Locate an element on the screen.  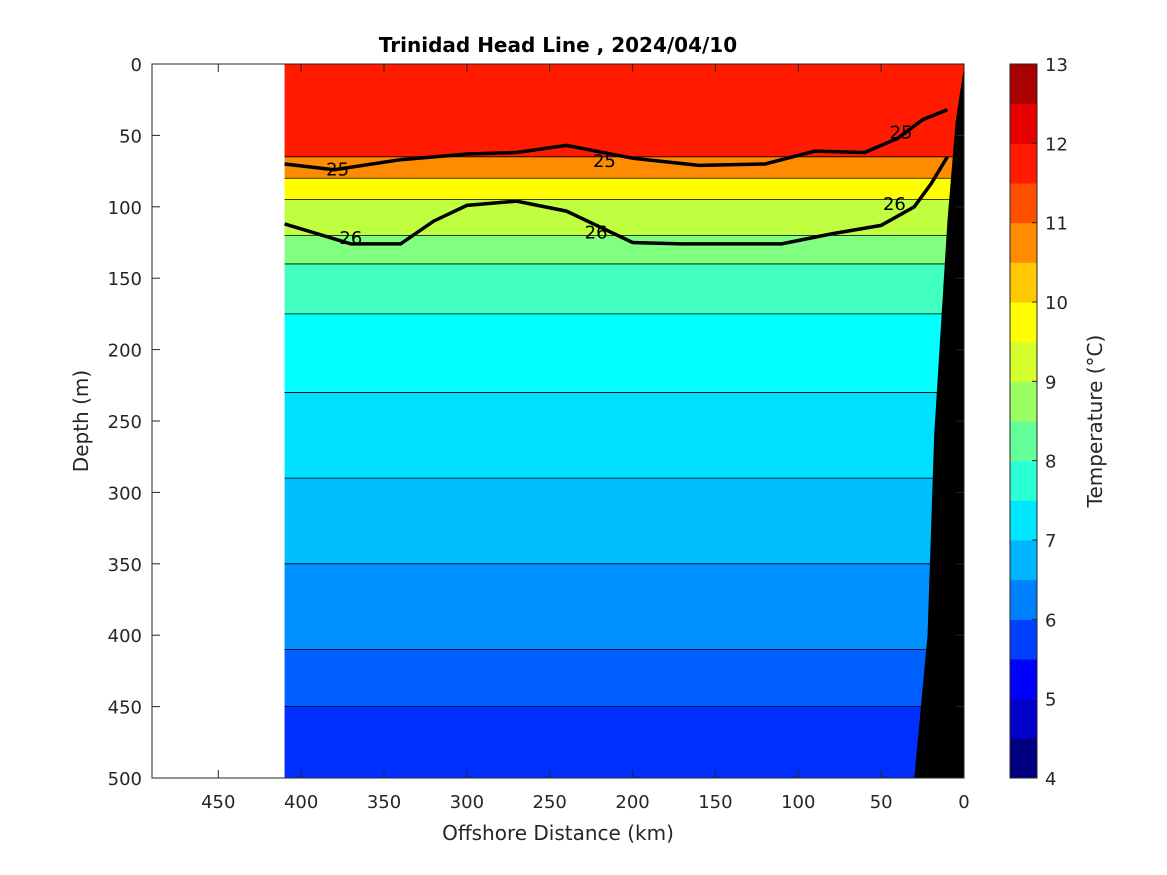
colorbar-frame is located at coordinates (1023, 421).